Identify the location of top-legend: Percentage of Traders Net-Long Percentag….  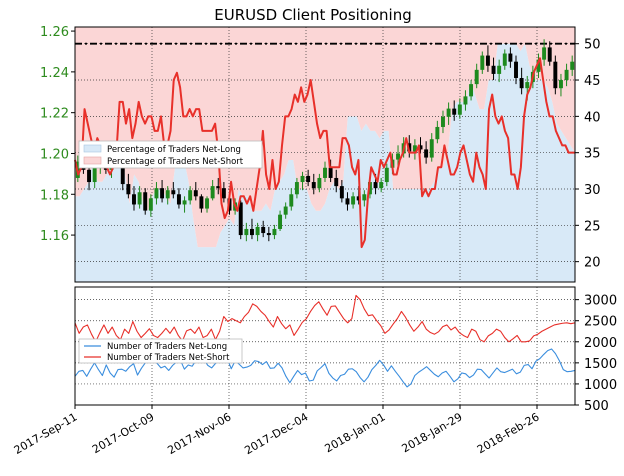
(170, 154).